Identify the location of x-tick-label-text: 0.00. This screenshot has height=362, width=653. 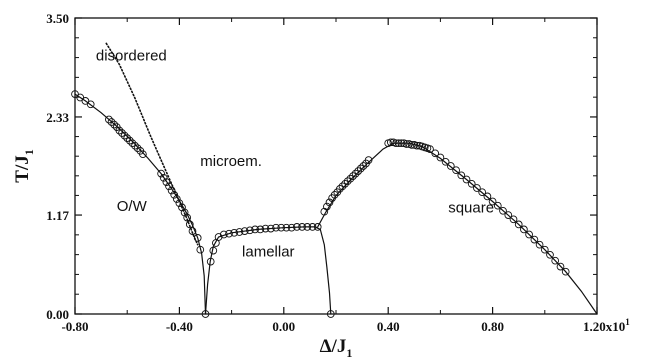
(283, 326).